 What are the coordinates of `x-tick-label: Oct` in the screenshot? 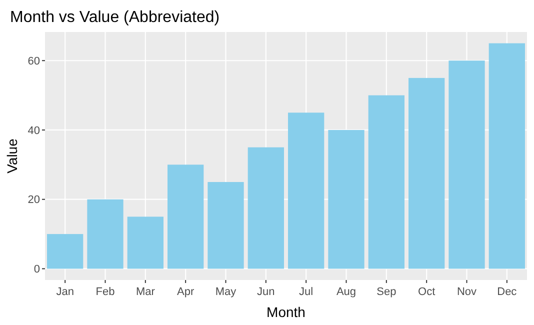 It's located at (427, 292).